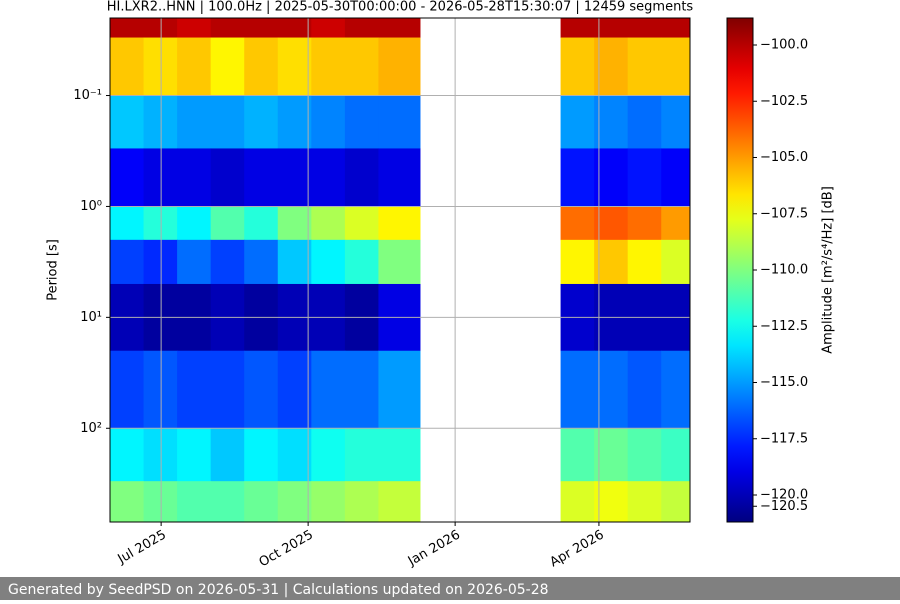  I want to click on colorbar-tick-label: −110.0, so click(784, 270).